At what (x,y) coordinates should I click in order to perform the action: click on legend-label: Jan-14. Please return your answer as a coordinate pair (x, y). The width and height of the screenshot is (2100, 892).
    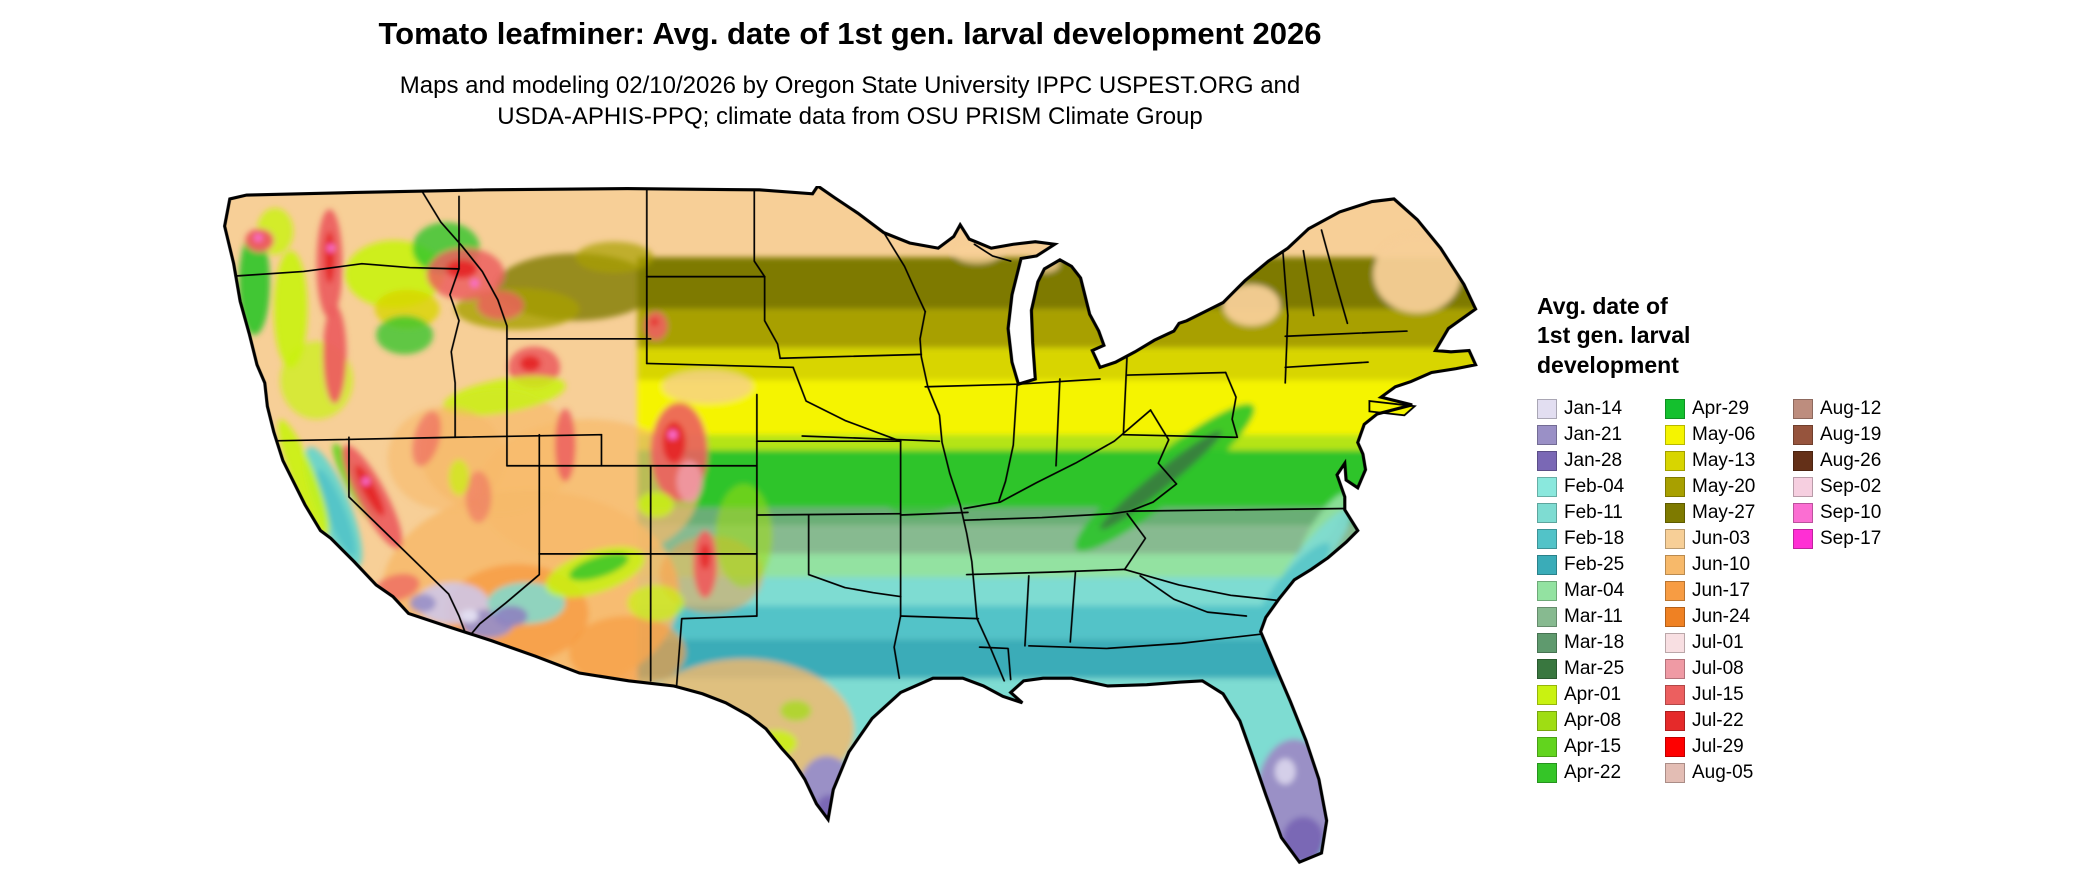
    Looking at the image, I should click on (1593, 409).